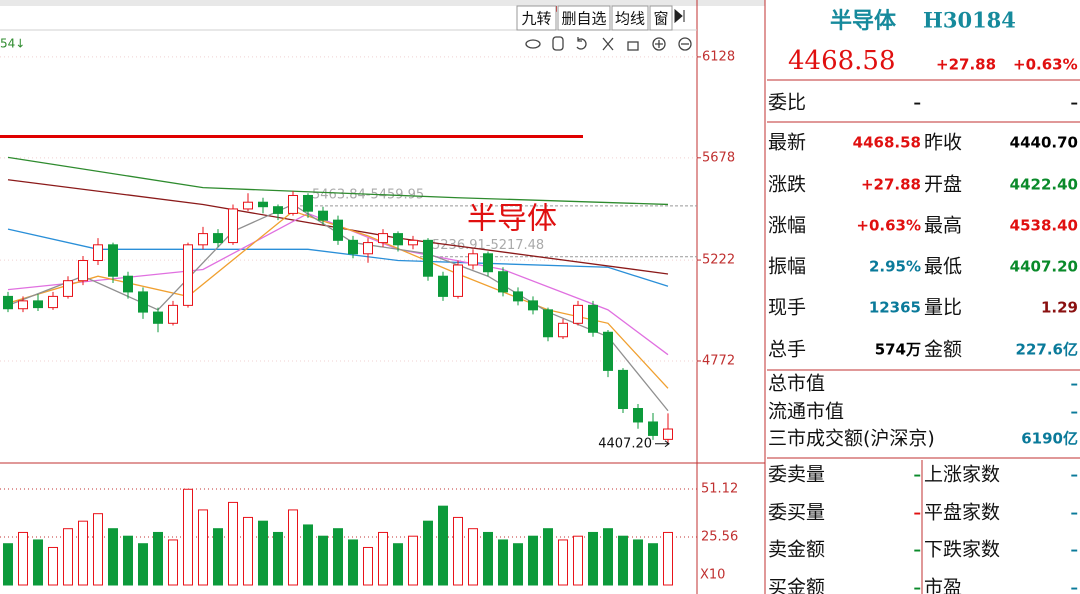 This screenshot has width=1080, height=594. I want to click on toolbar-button-label: 删自选, so click(583, 19).